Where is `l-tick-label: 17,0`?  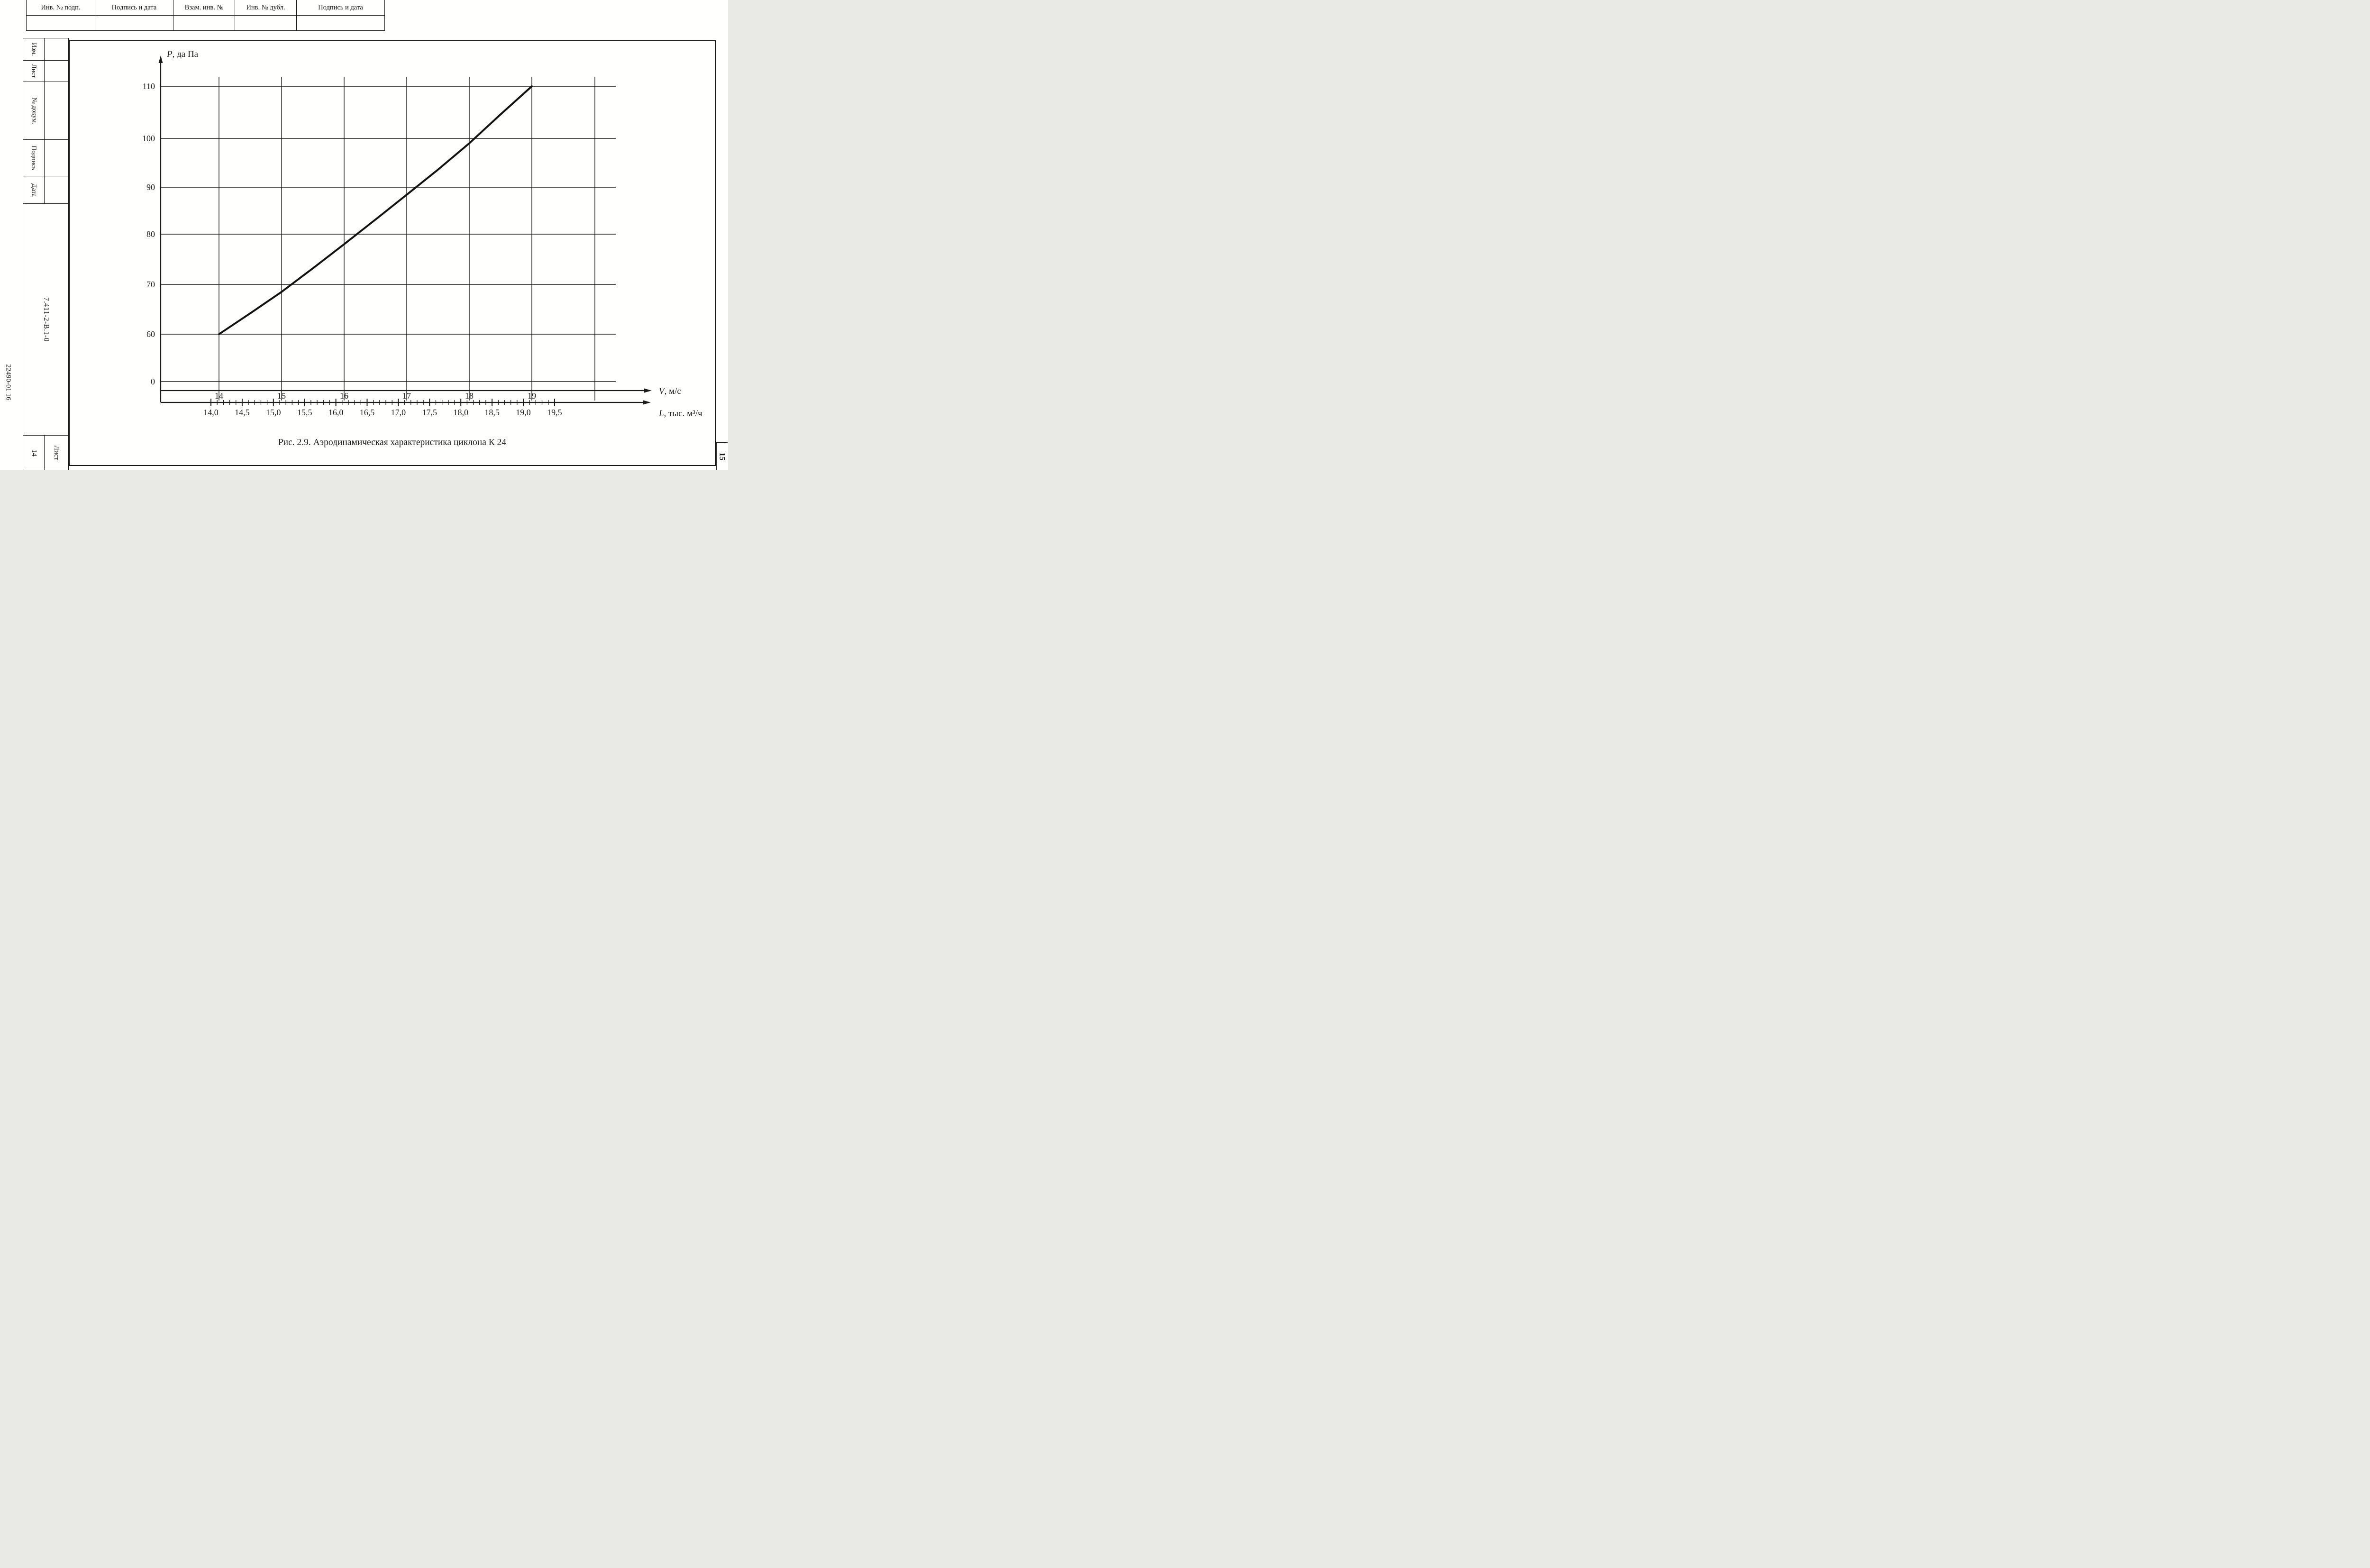
l-tick-label: 17,0 is located at coordinates (398, 412).